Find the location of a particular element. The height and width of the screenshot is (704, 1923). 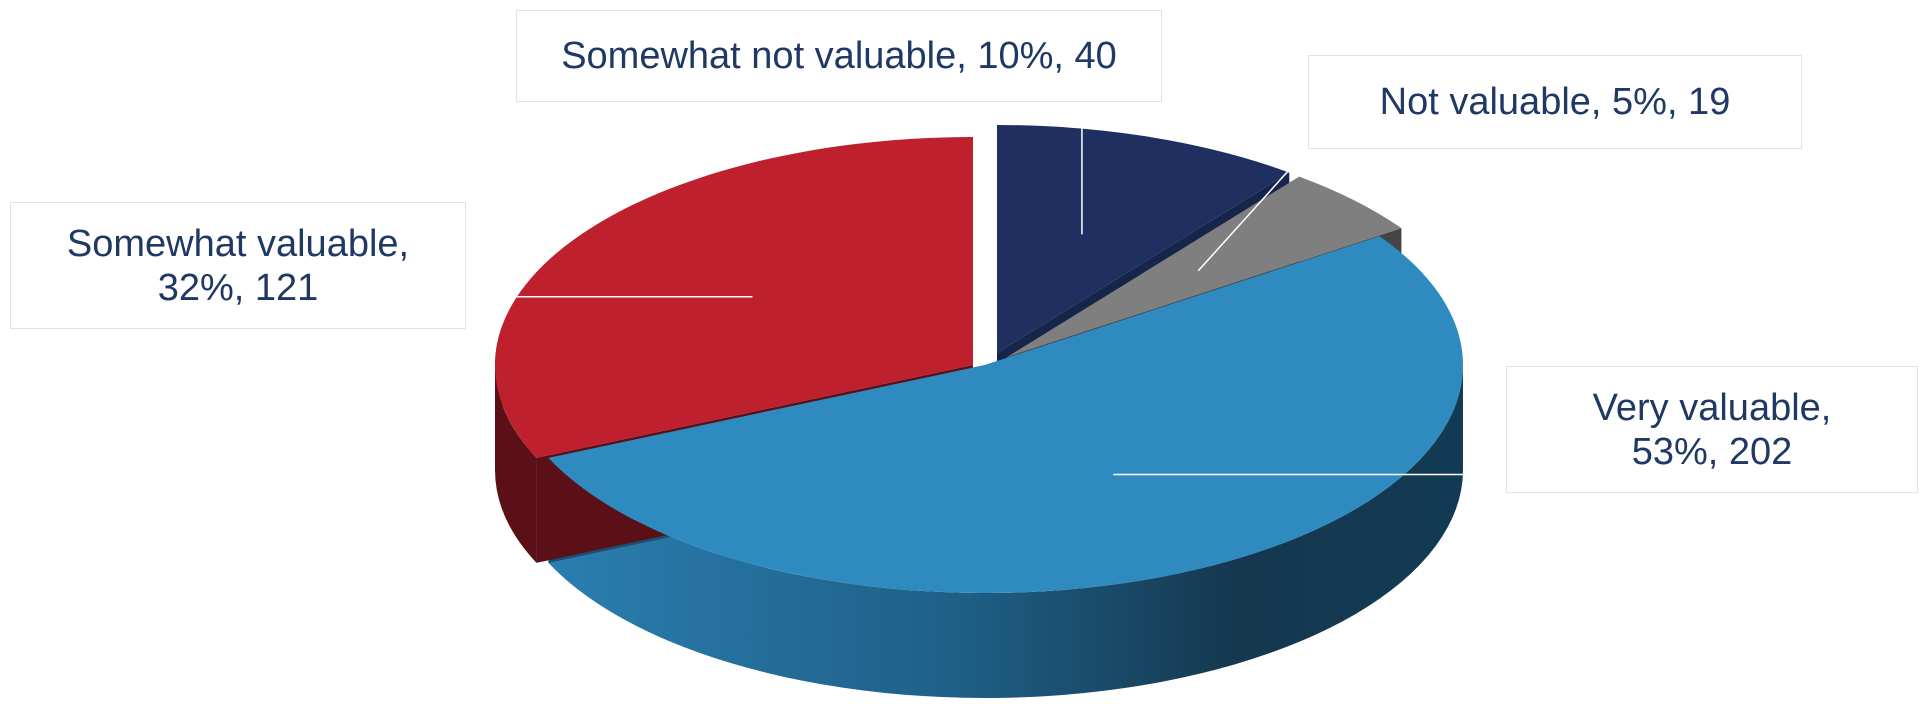

leader-line-not-valuable is located at coordinates (1253, 210).